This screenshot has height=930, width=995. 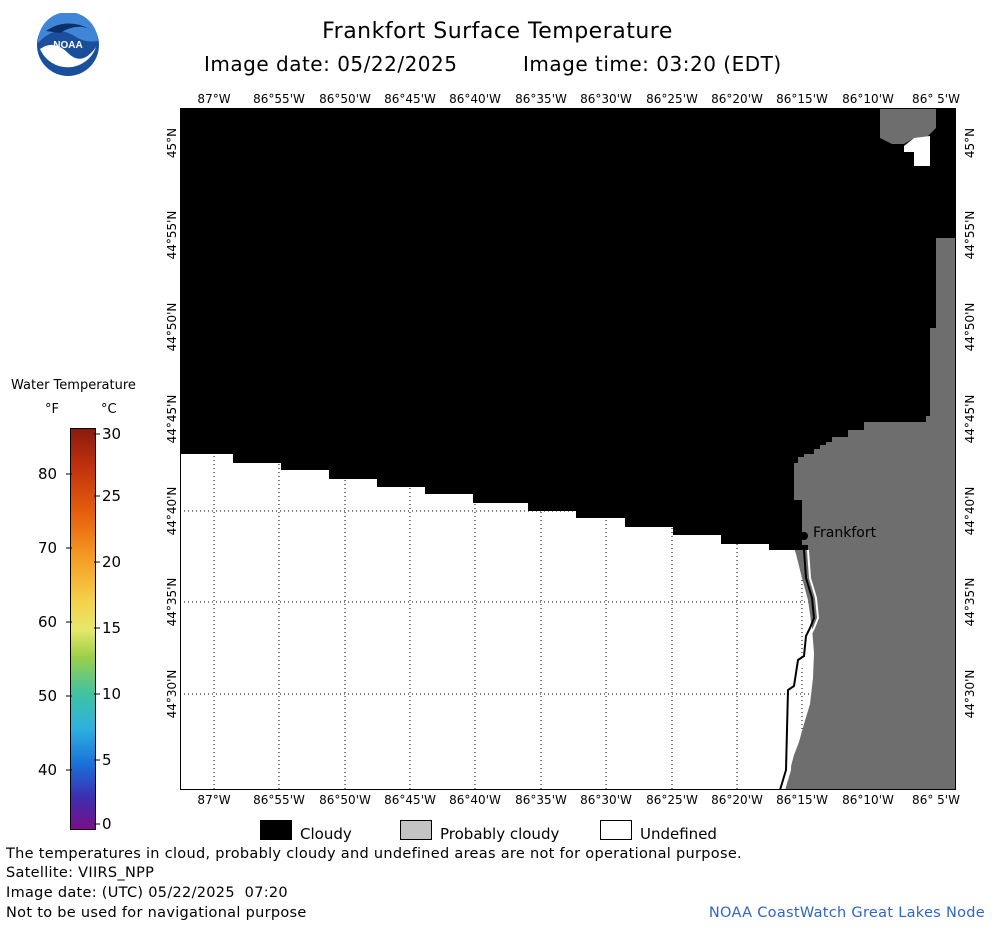 I want to click on fahrenheit-tick-label: 80, so click(x=48, y=474).